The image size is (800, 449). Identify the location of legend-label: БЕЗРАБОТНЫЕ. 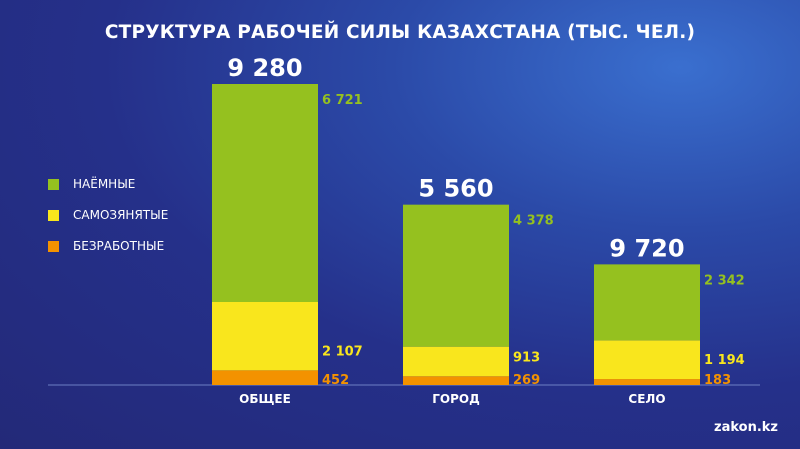
(119, 246).